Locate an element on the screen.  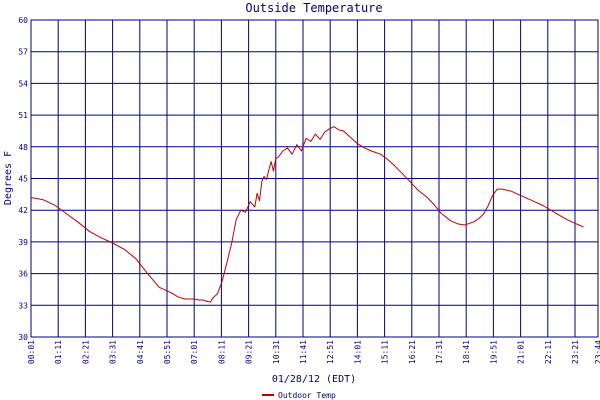
x-tick-label: 05:51 is located at coordinates (167, 352).